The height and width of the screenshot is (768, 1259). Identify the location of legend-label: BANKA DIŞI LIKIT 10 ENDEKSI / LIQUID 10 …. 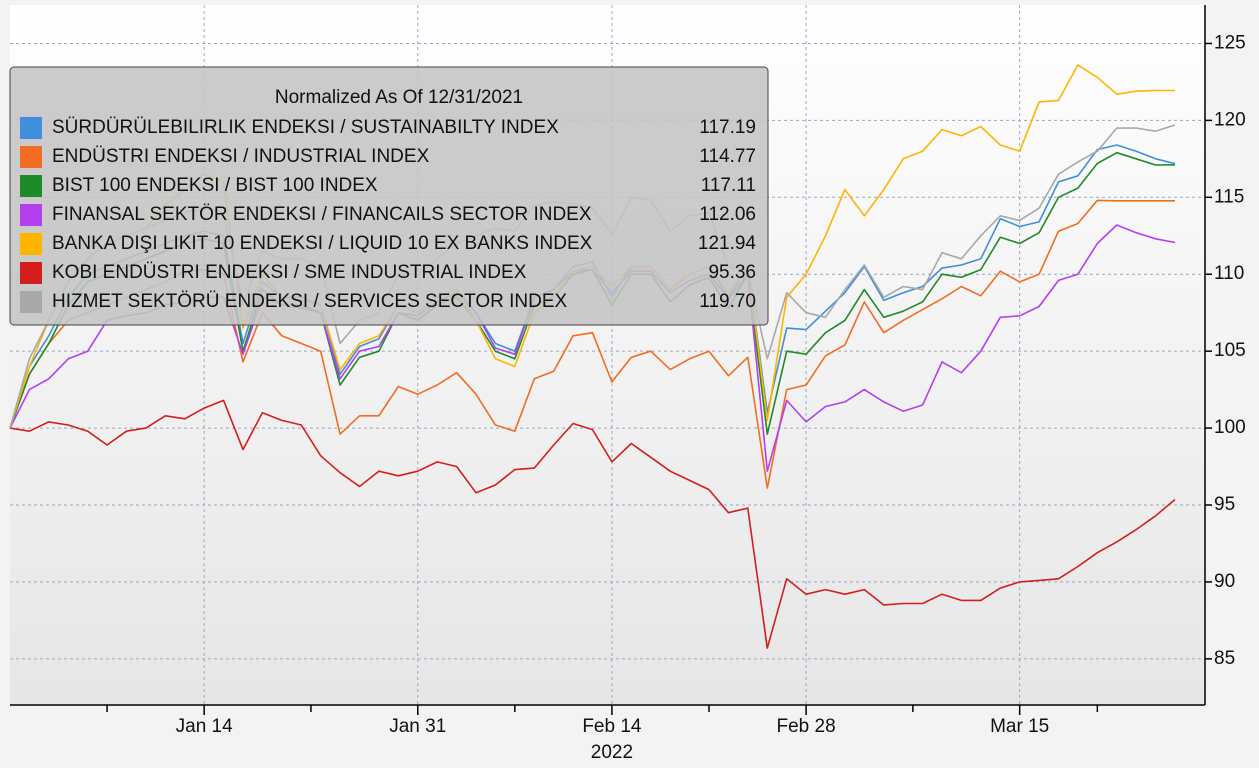
(322, 243).